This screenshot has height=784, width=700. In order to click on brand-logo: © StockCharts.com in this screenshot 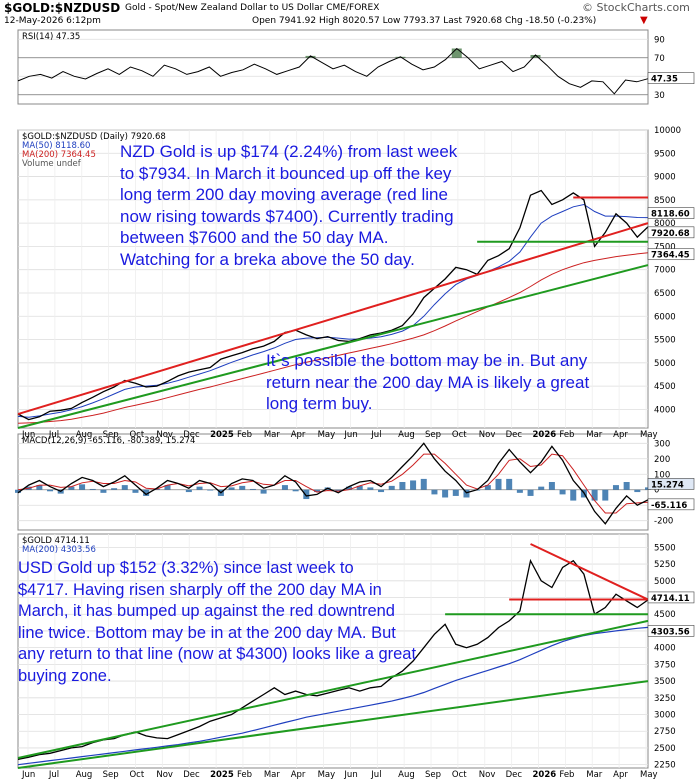, I will do `click(636, 7)`.